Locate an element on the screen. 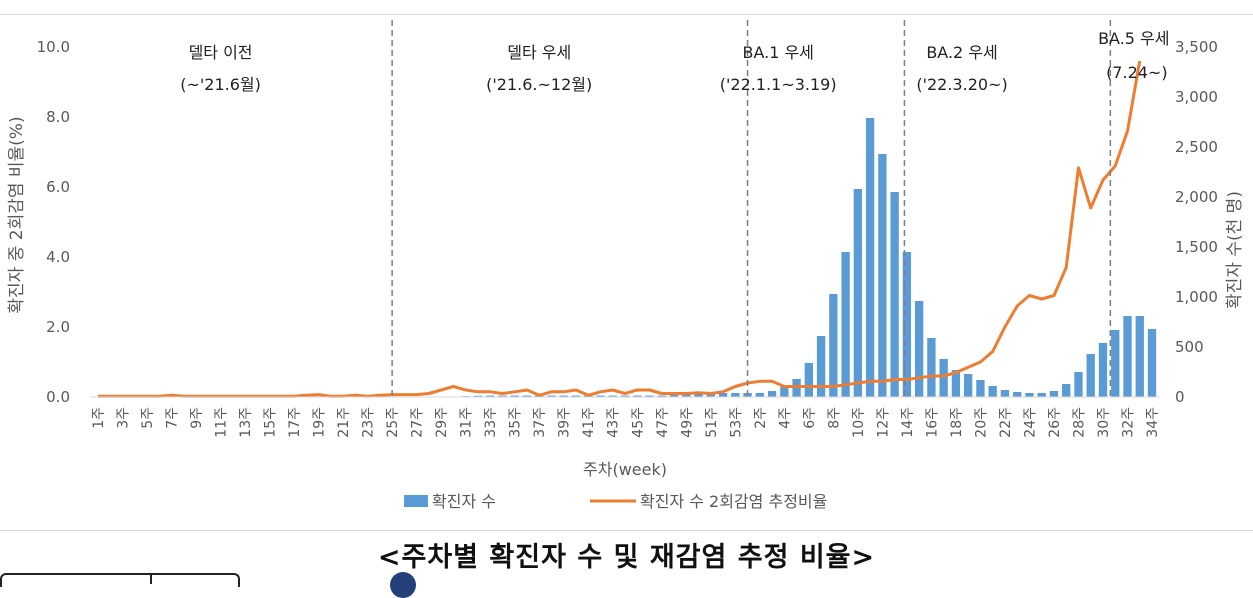  x-tick-label: 22주 is located at coordinates (1006, 422).